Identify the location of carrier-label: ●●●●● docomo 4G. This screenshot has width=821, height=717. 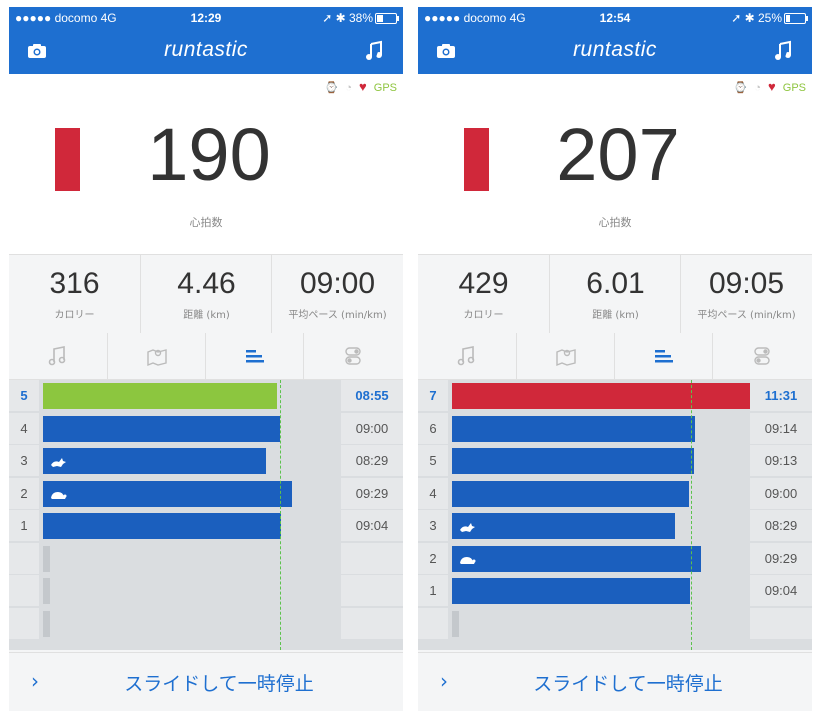
(66, 18).